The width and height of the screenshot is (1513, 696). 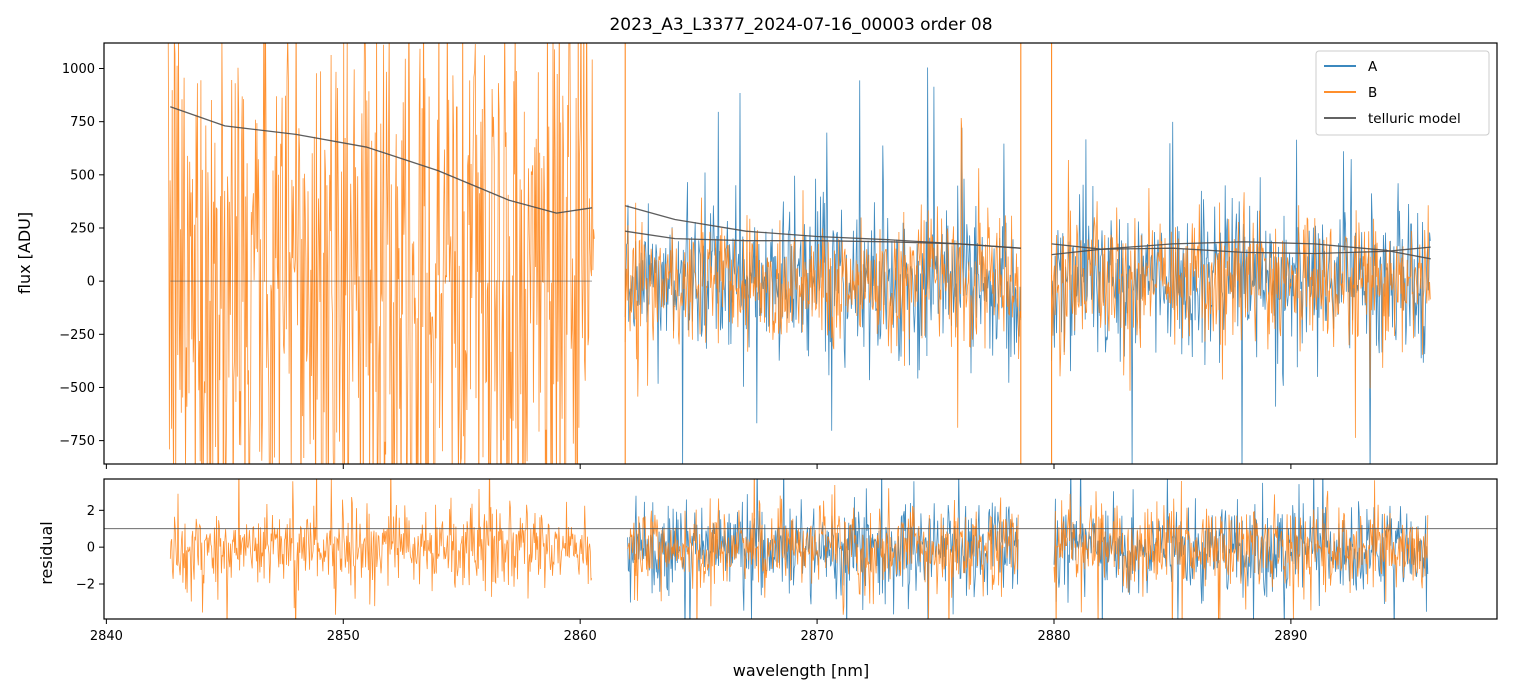 What do you see at coordinates (77, 335) in the screenshot?
I see `flux-y-tick-label: −250` at bounding box center [77, 335].